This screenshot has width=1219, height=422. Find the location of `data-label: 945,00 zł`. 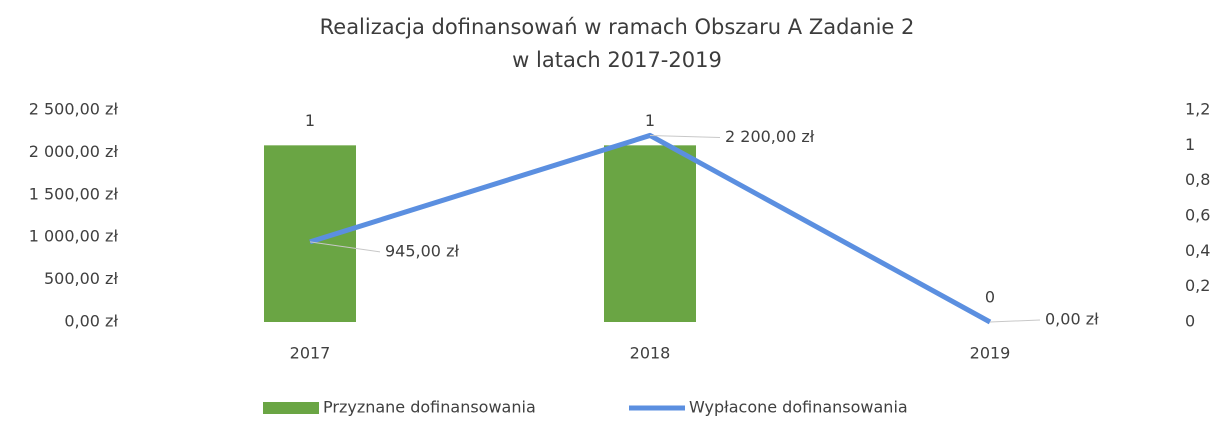

data-label: 945,00 zł is located at coordinates (422, 250).